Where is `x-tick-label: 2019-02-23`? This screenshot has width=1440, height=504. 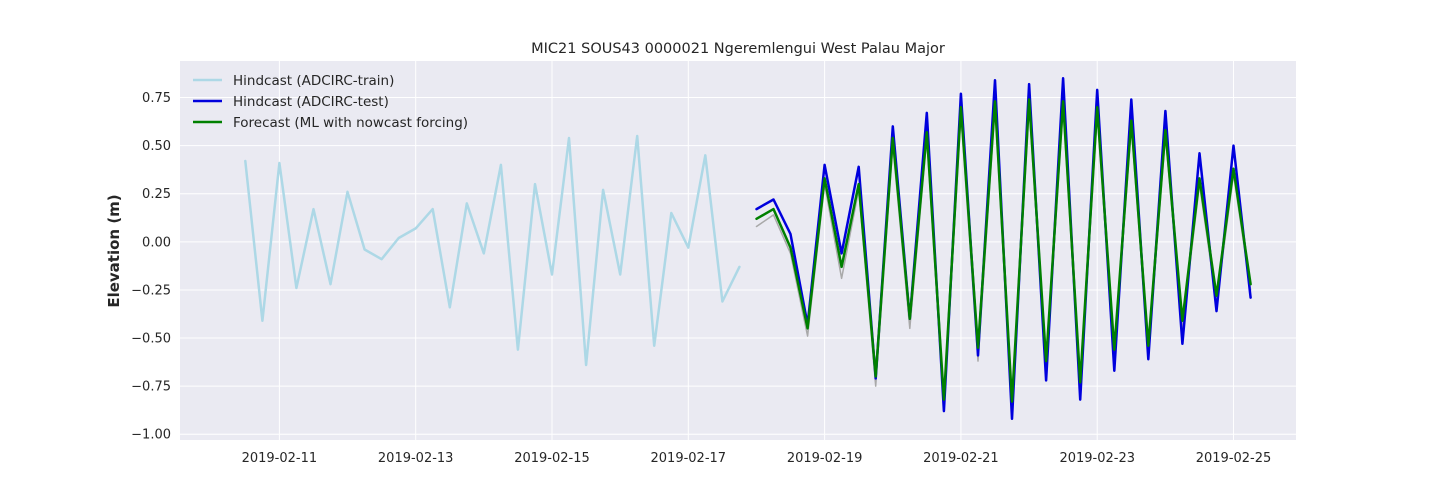
x-tick-label: 2019-02-23 is located at coordinates (1097, 458).